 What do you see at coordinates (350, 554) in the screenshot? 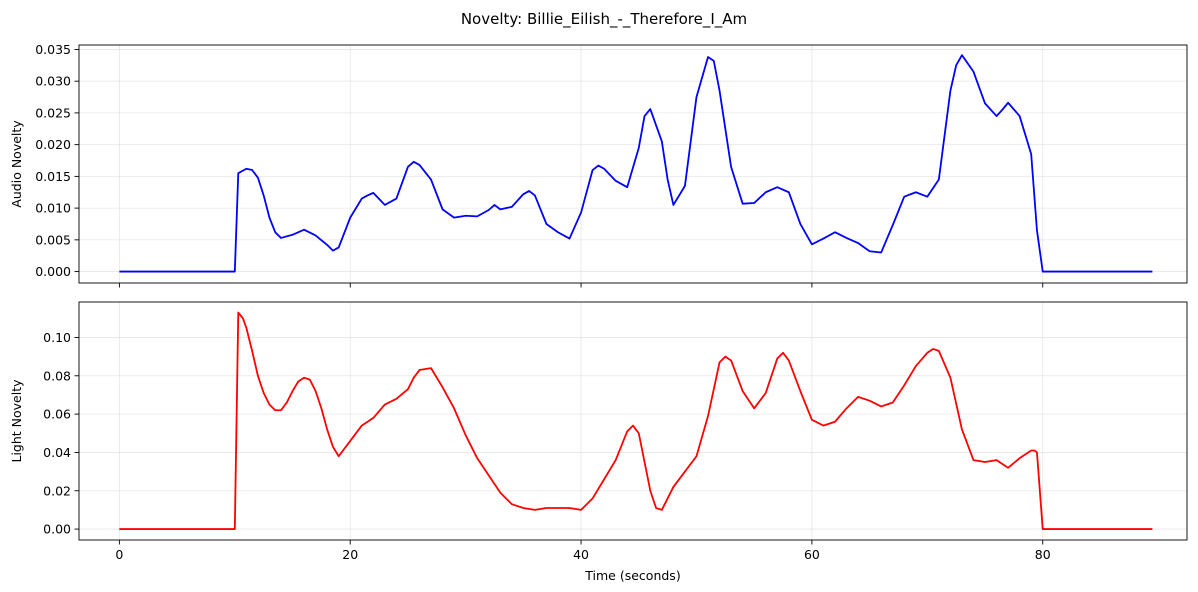
I see `x-tick-label: 20` at bounding box center [350, 554].